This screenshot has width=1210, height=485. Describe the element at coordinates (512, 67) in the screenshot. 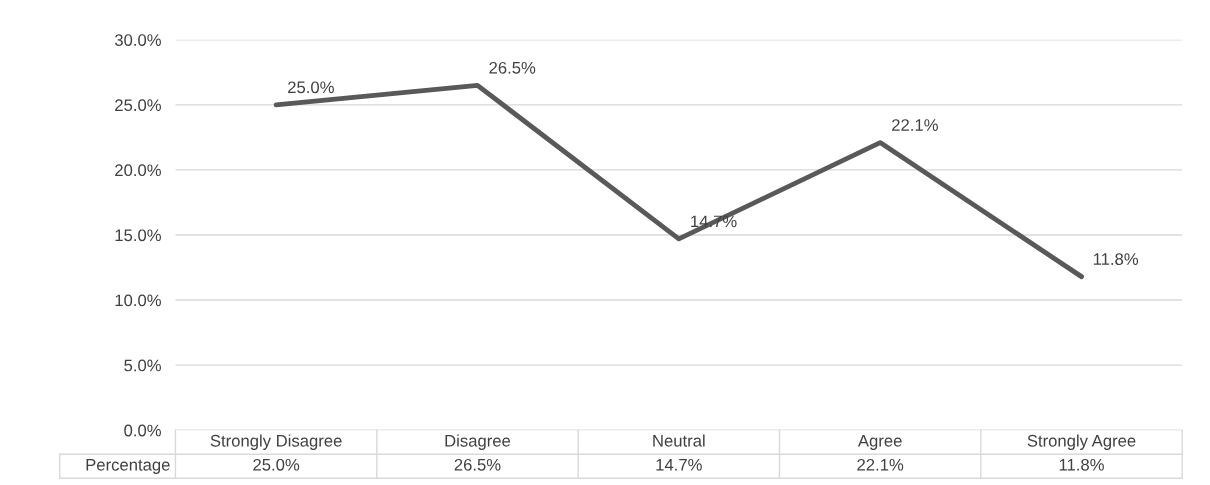

I see `text: 26.5%` at that location.